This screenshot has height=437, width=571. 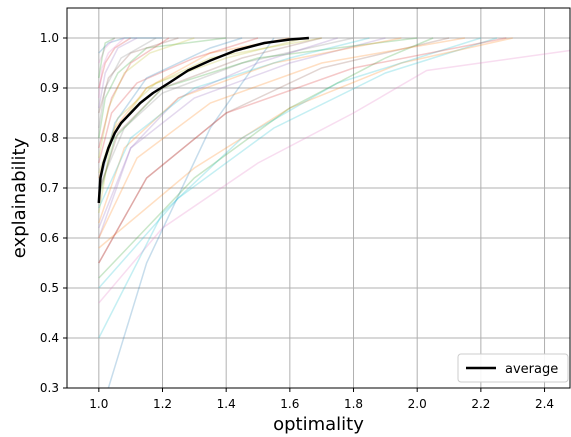 What do you see at coordinates (226, 404) in the screenshot?
I see `x-tick-label-2: 1.4` at bounding box center [226, 404].